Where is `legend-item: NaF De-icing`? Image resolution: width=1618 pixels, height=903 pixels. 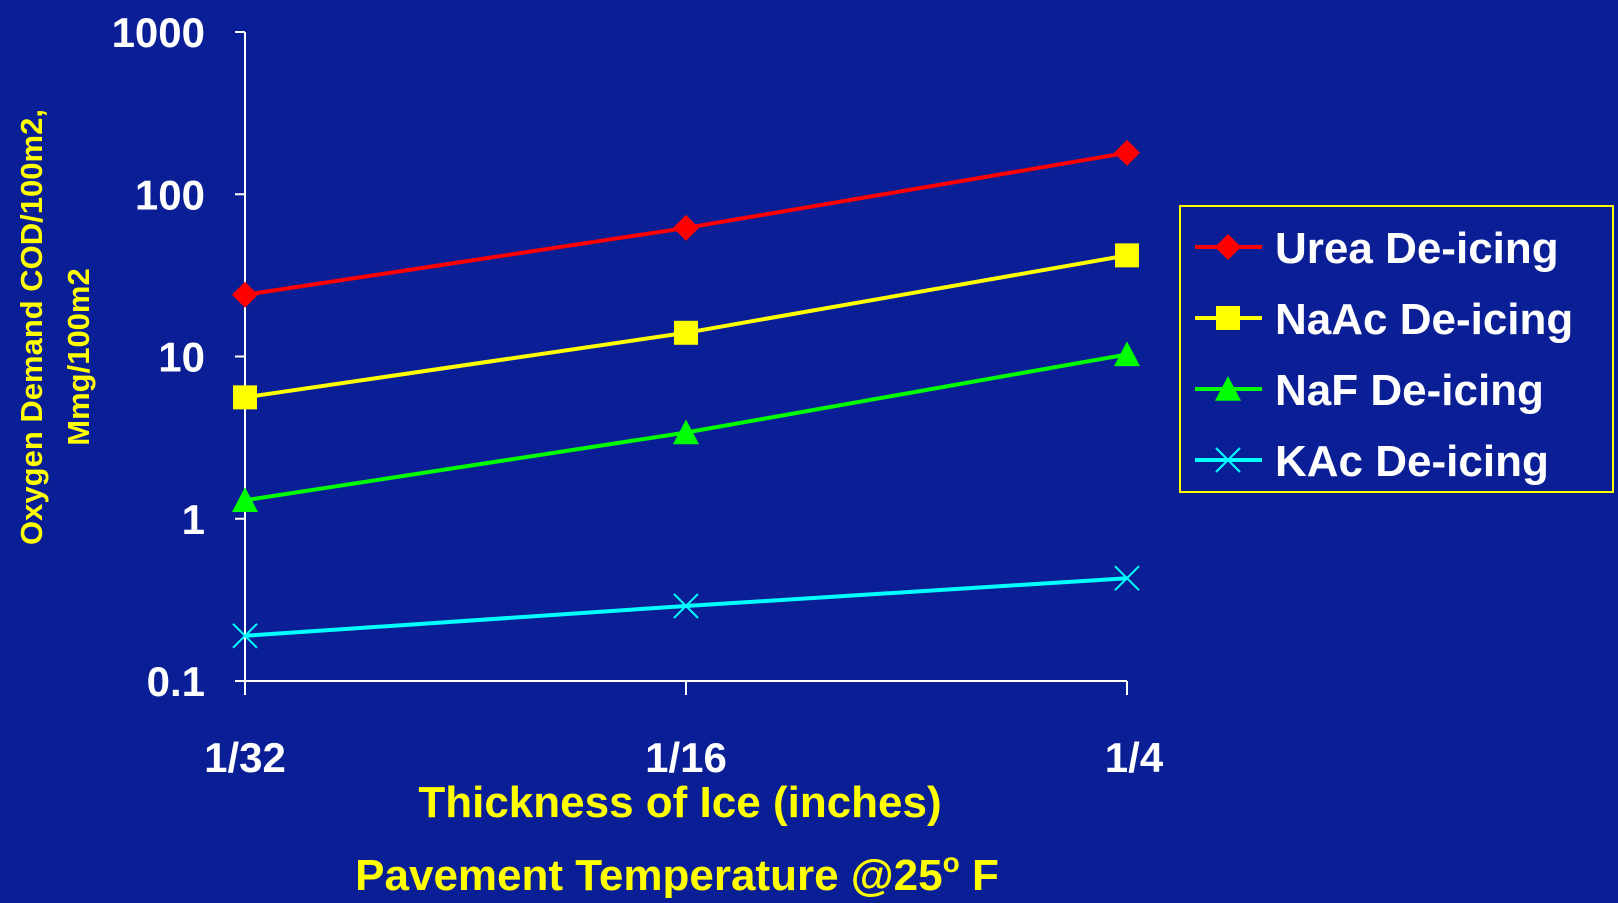 legend-item: NaF De-icing is located at coordinates (1369, 390).